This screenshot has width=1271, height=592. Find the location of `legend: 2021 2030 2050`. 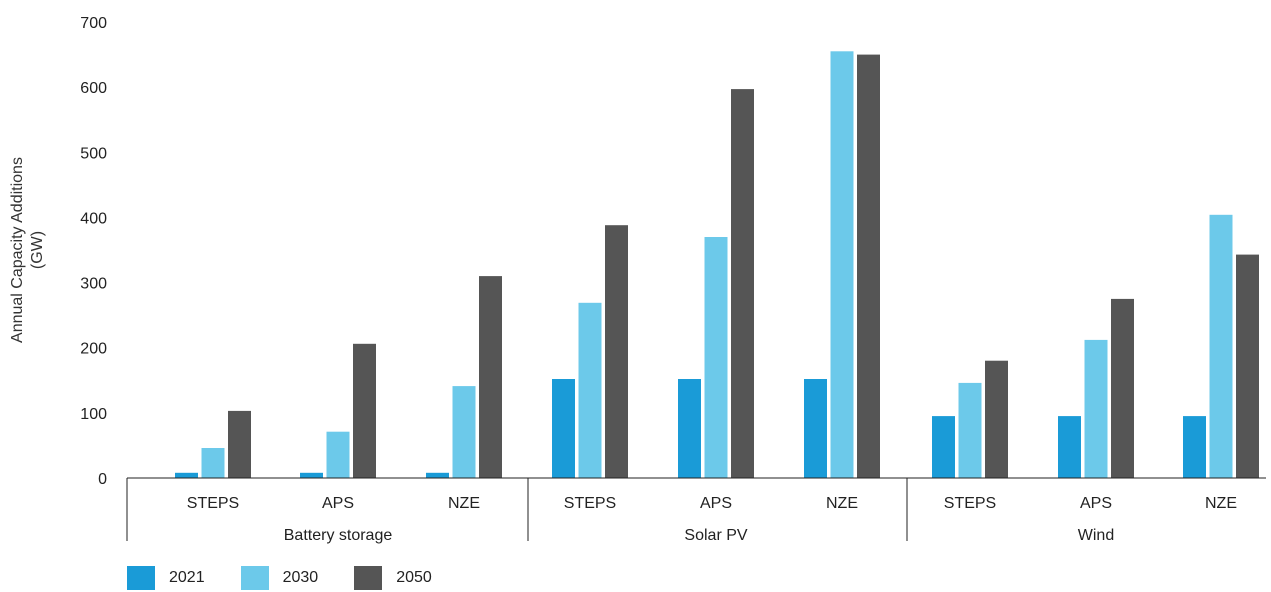

legend: 2021 2030 2050 is located at coordinates (297, 578).